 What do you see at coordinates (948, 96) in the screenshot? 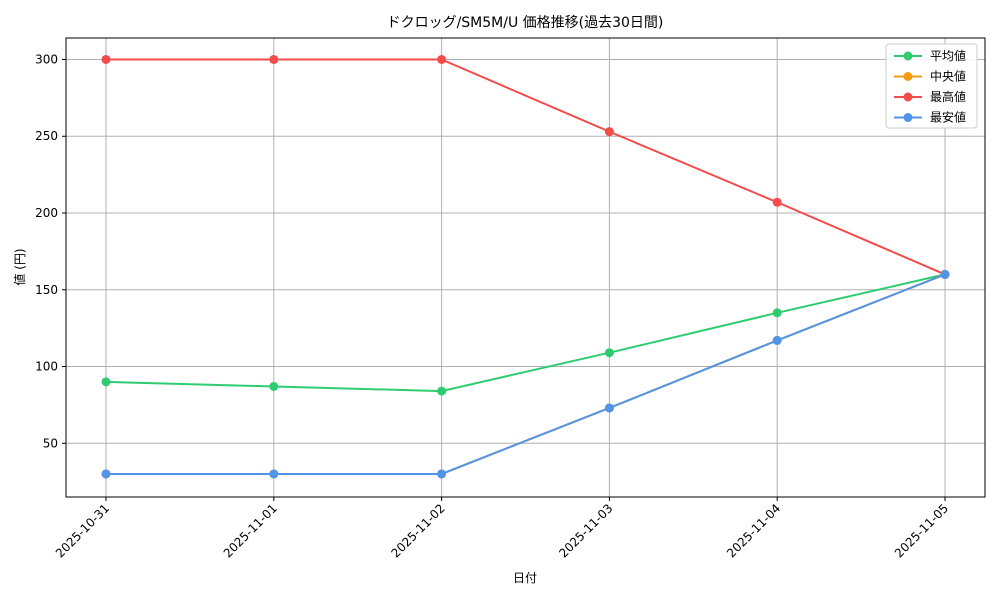
I see `legend-label-2: 最高値` at bounding box center [948, 96].